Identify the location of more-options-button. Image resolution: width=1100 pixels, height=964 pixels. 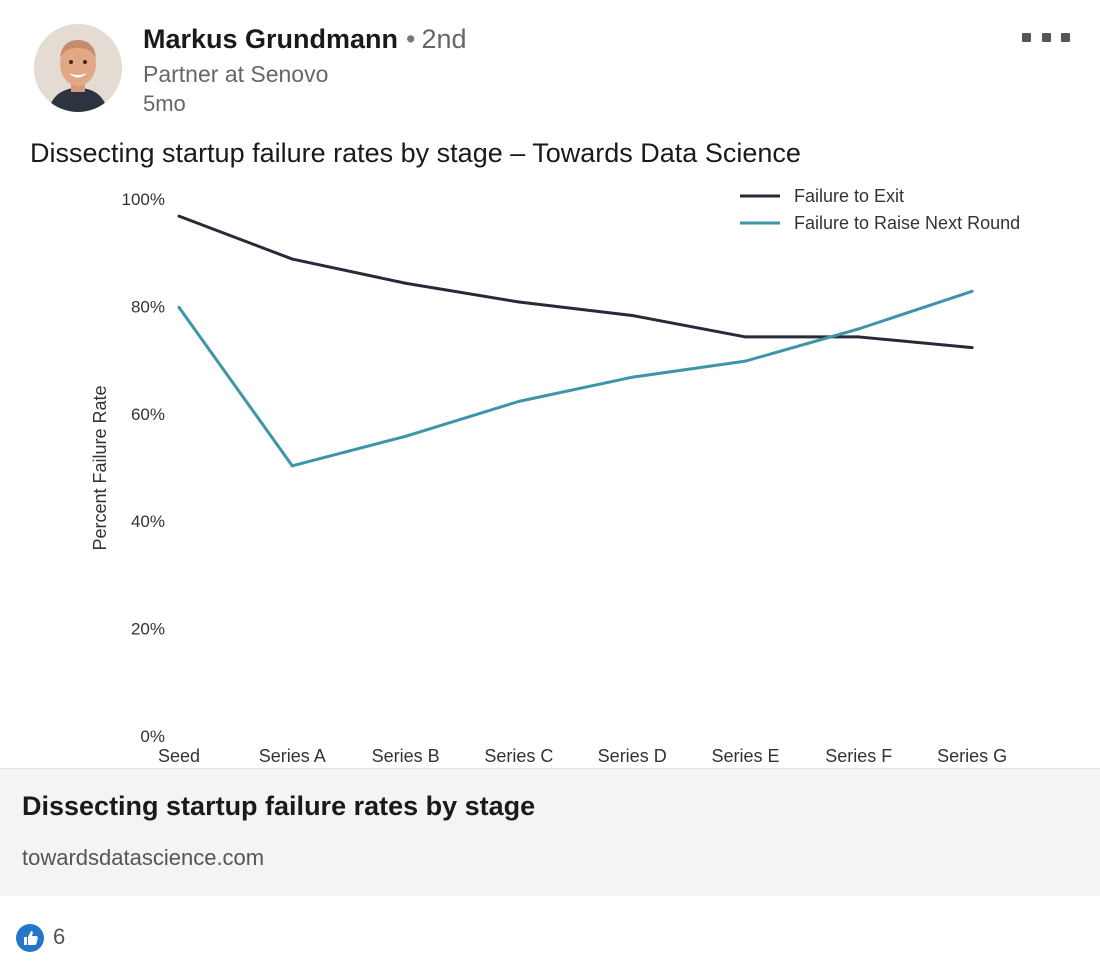
(1046, 37).